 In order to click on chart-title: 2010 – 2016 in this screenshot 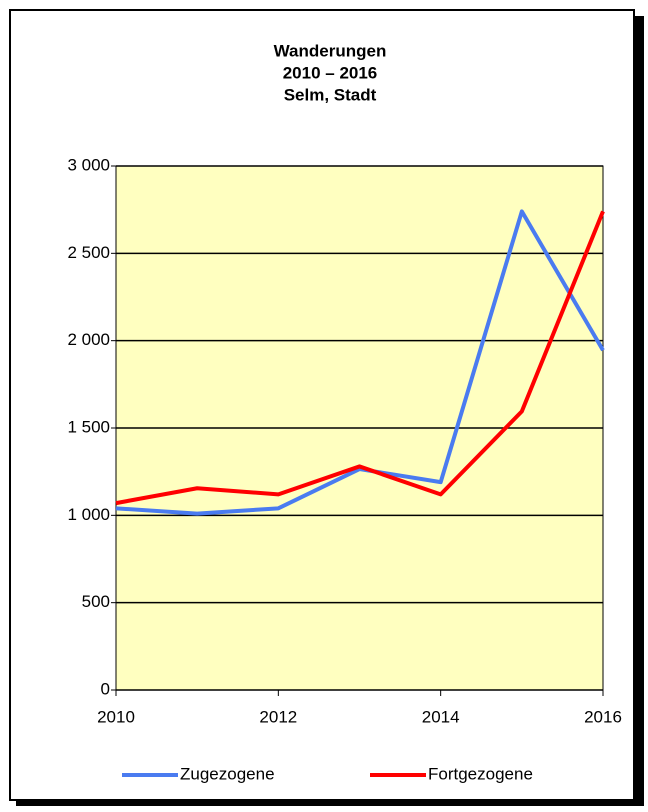, I will do `click(330, 72)`.